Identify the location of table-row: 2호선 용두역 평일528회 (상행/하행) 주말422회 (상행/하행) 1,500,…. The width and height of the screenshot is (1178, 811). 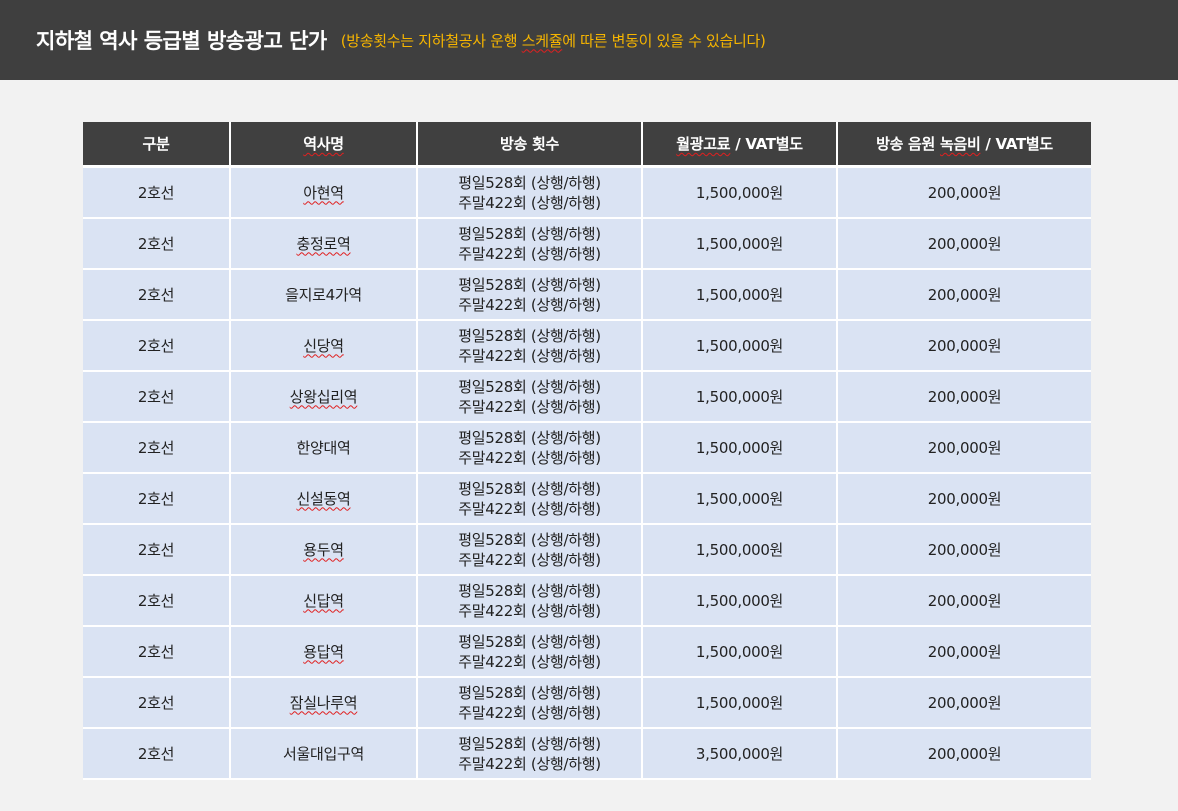
(587, 550).